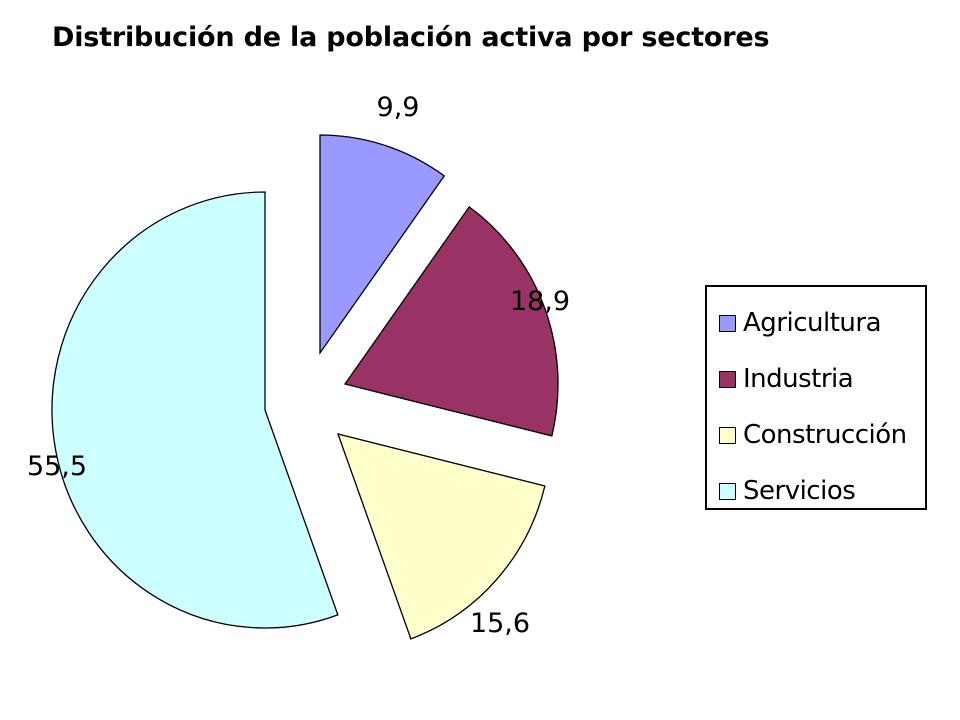 The width and height of the screenshot is (960, 720). Describe the element at coordinates (57, 466) in the screenshot. I see `data-label-servicios: 55,5` at that location.